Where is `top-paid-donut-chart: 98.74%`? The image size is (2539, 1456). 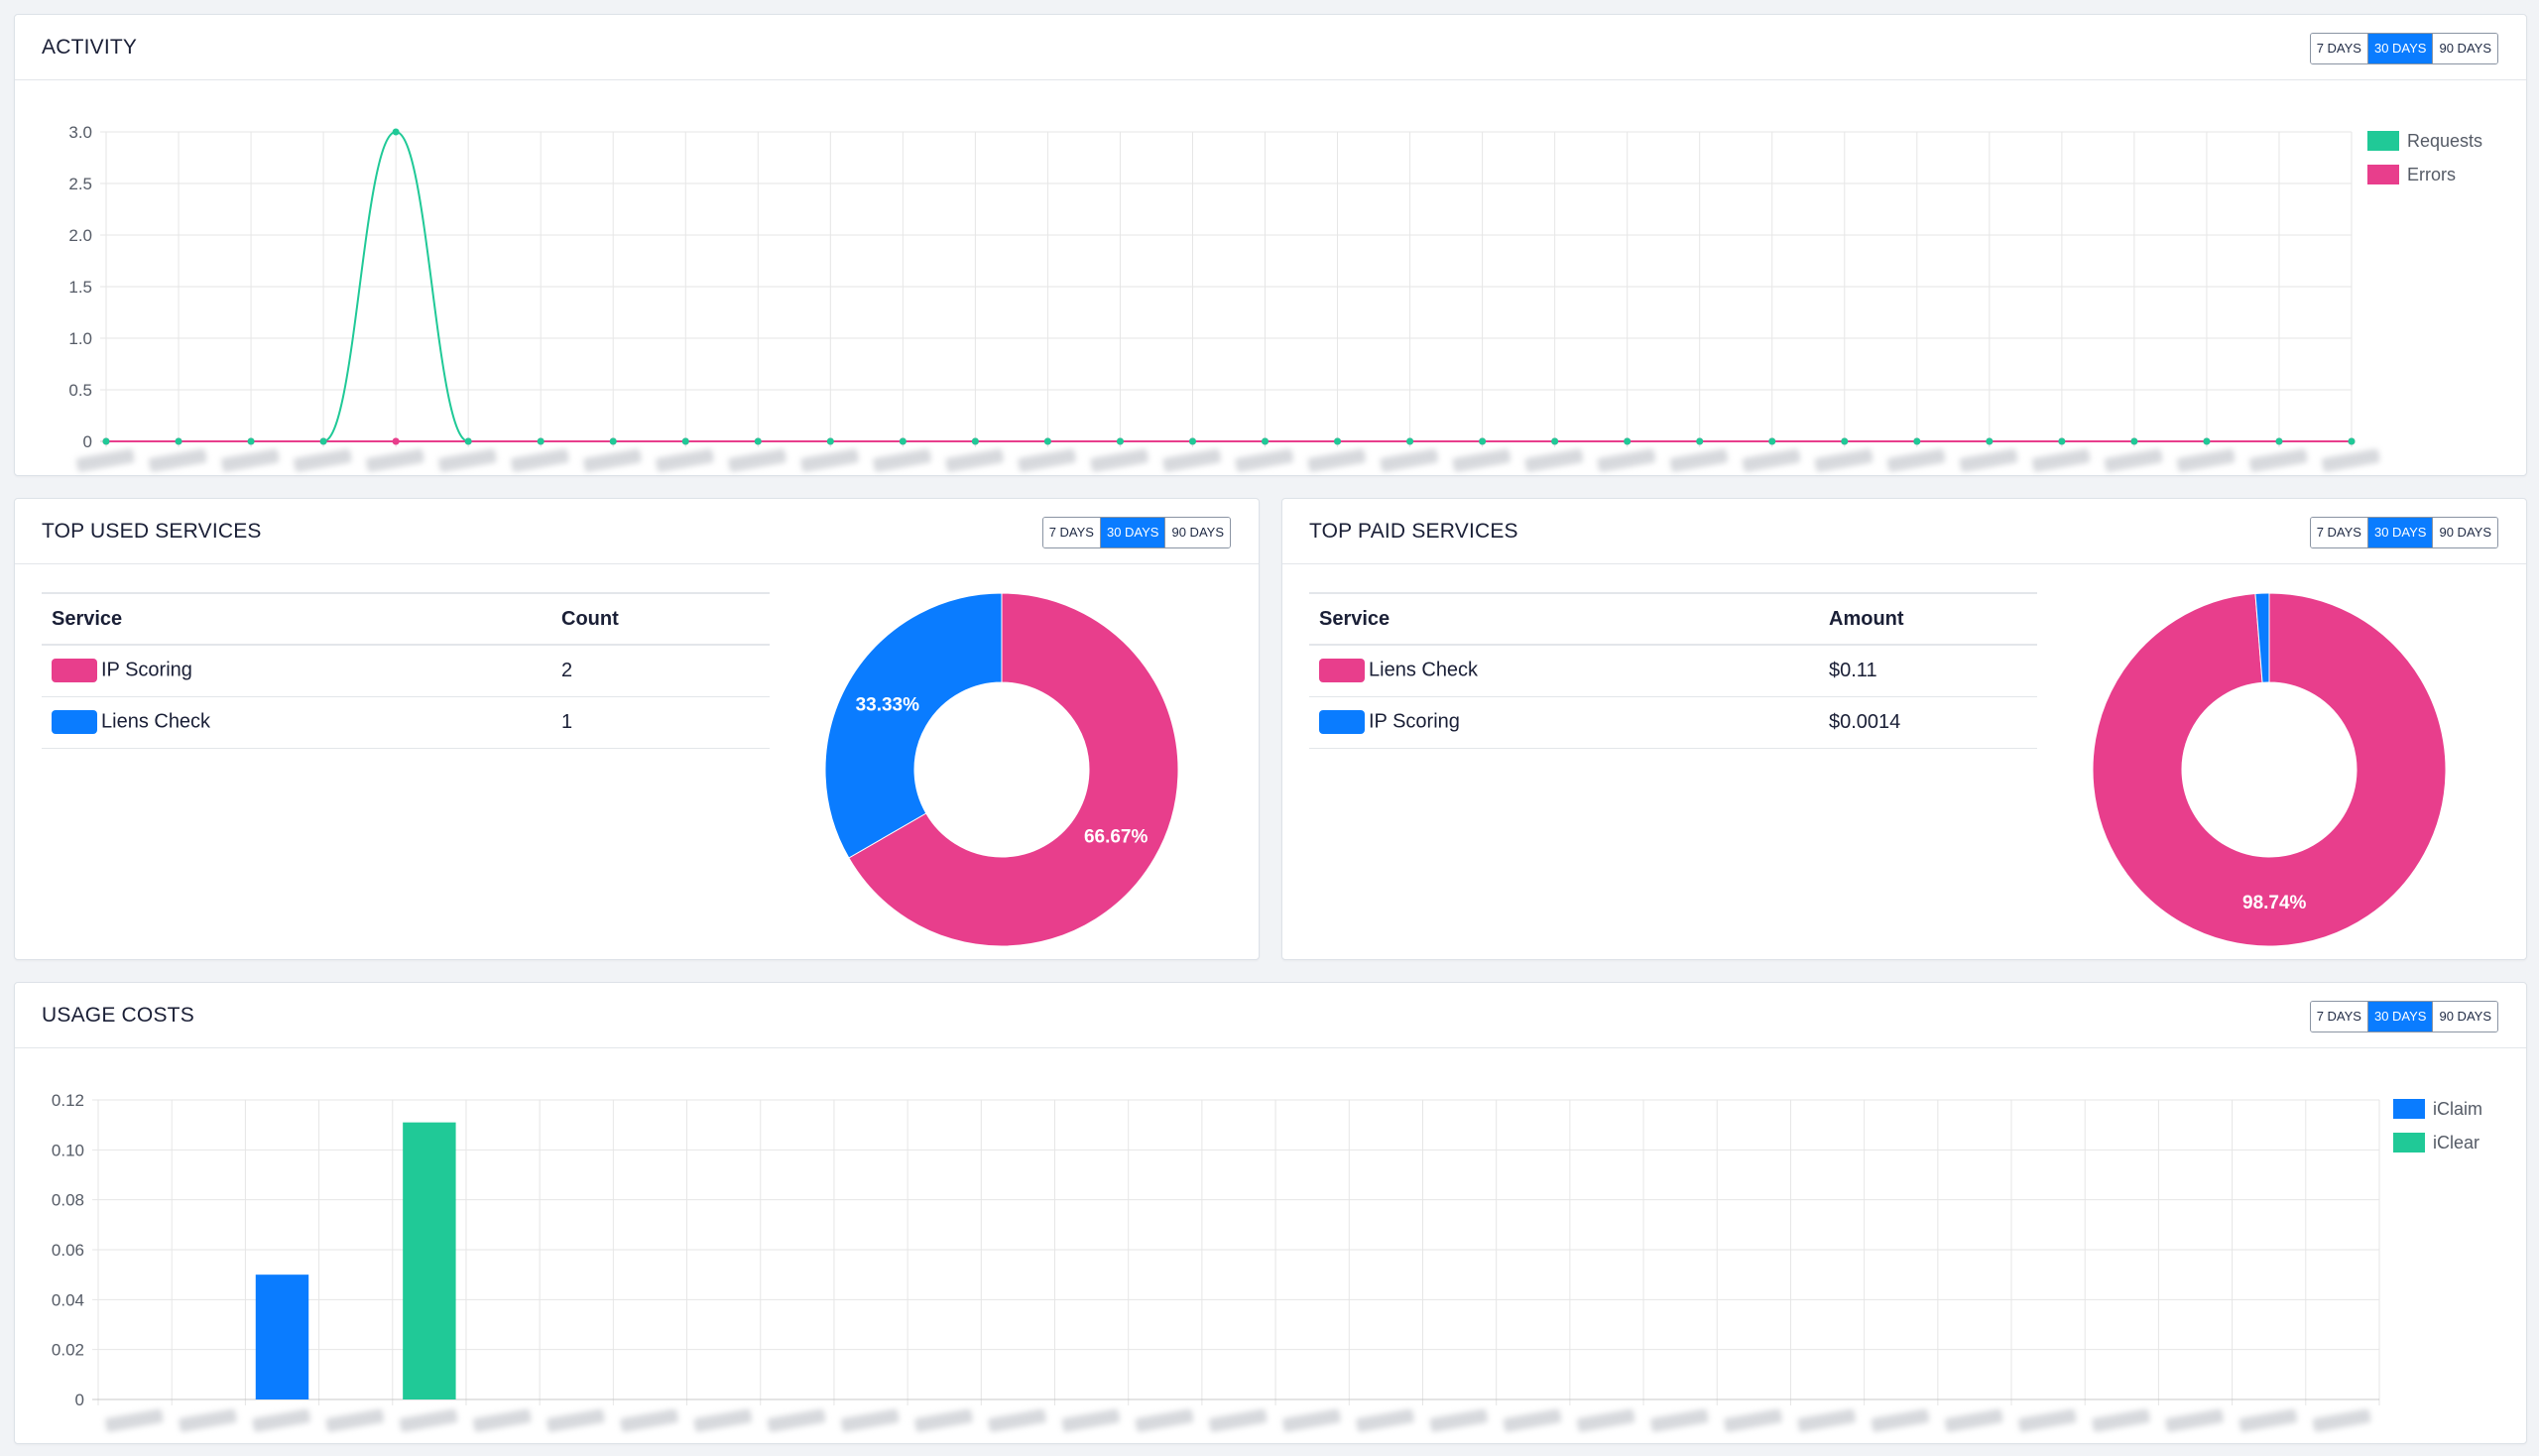
top-paid-donut-chart: 98.74% is located at coordinates (2269, 769).